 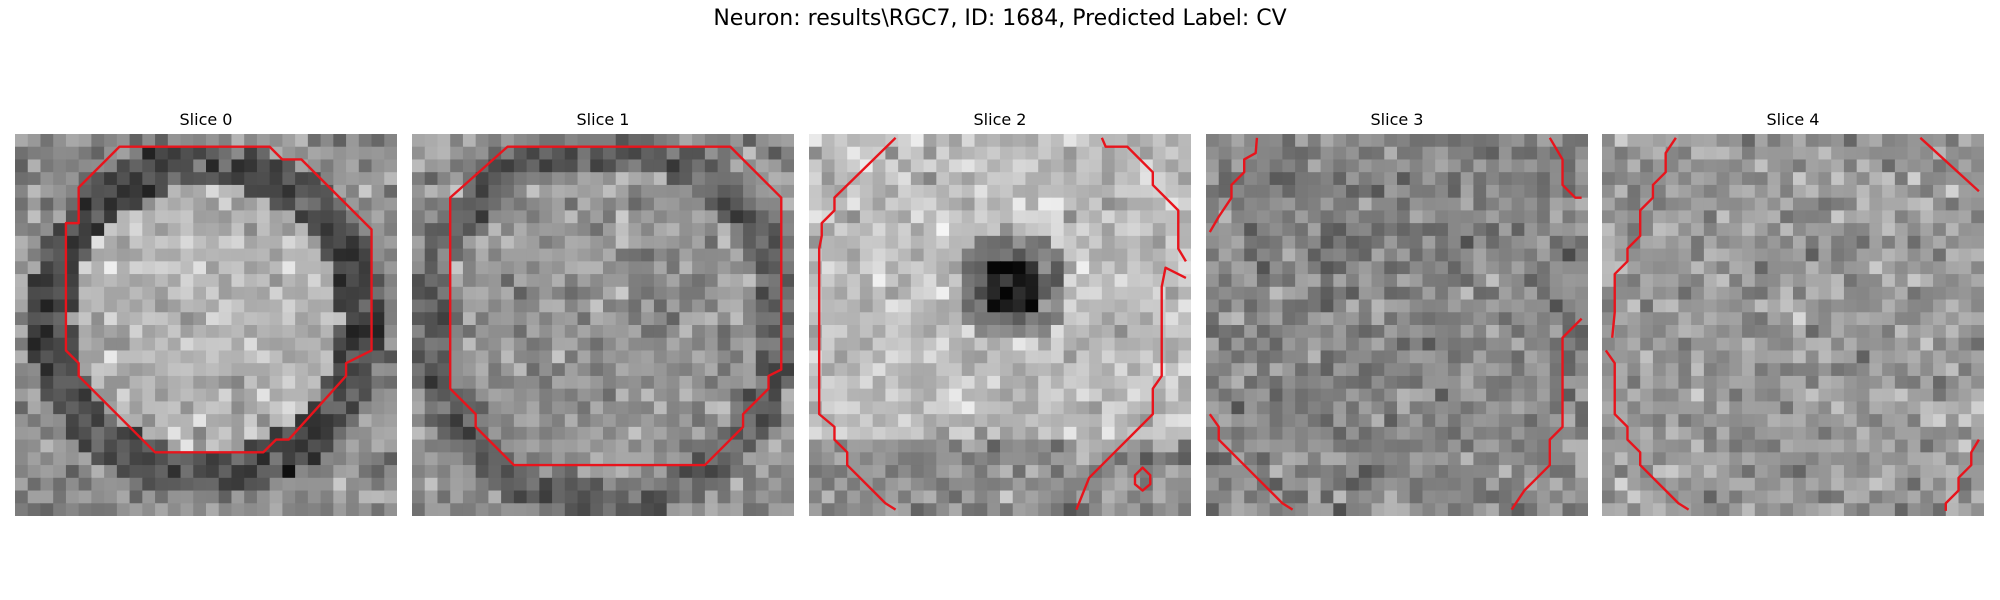 What do you see at coordinates (1793, 119) in the screenshot?
I see `slice-title-4: Slice 4` at bounding box center [1793, 119].